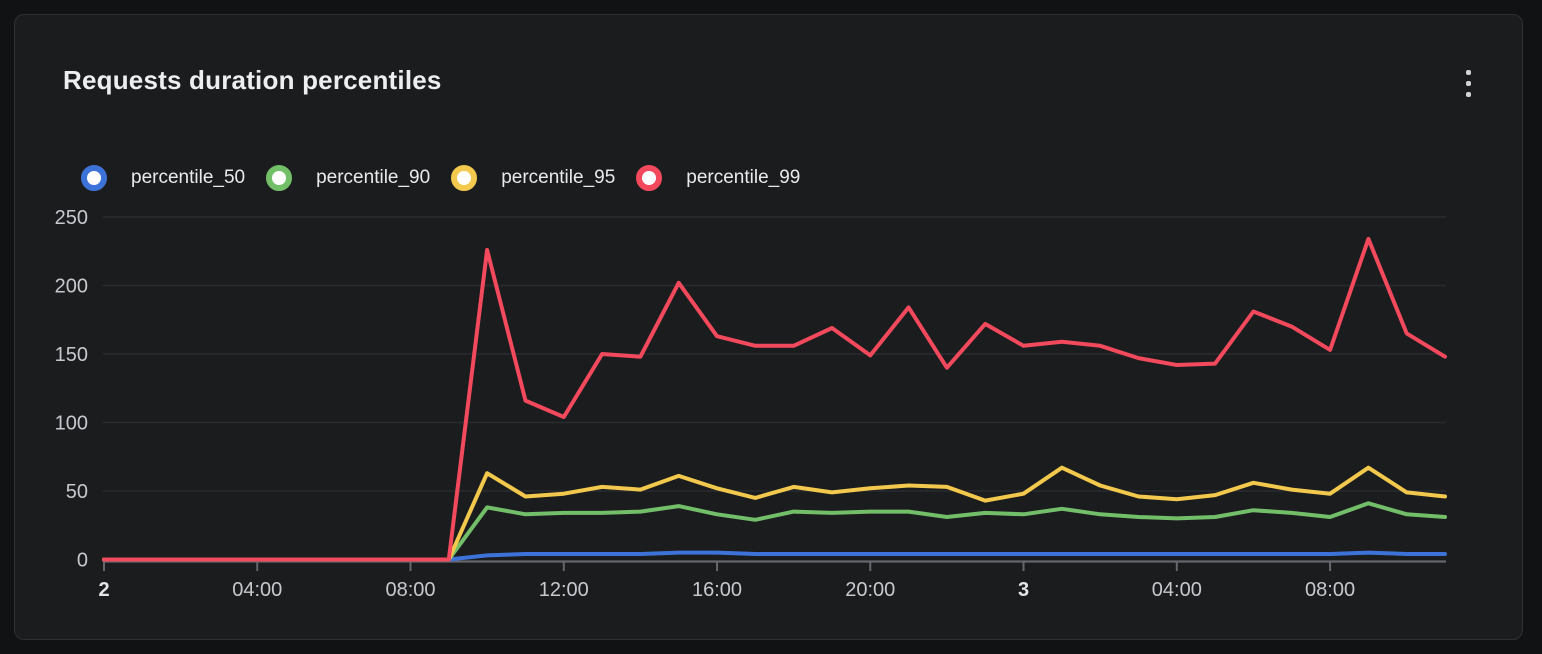 This screenshot has height=654, width=1542. Describe the element at coordinates (870, 590) in the screenshot. I see `x-axis-label-5: 20:00` at that location.